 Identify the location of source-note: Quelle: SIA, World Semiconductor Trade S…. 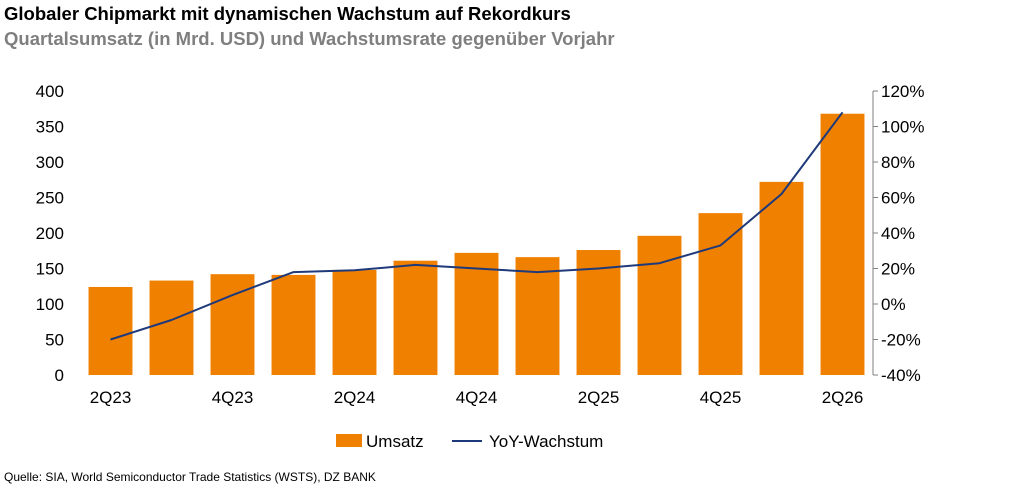
(190, 477).